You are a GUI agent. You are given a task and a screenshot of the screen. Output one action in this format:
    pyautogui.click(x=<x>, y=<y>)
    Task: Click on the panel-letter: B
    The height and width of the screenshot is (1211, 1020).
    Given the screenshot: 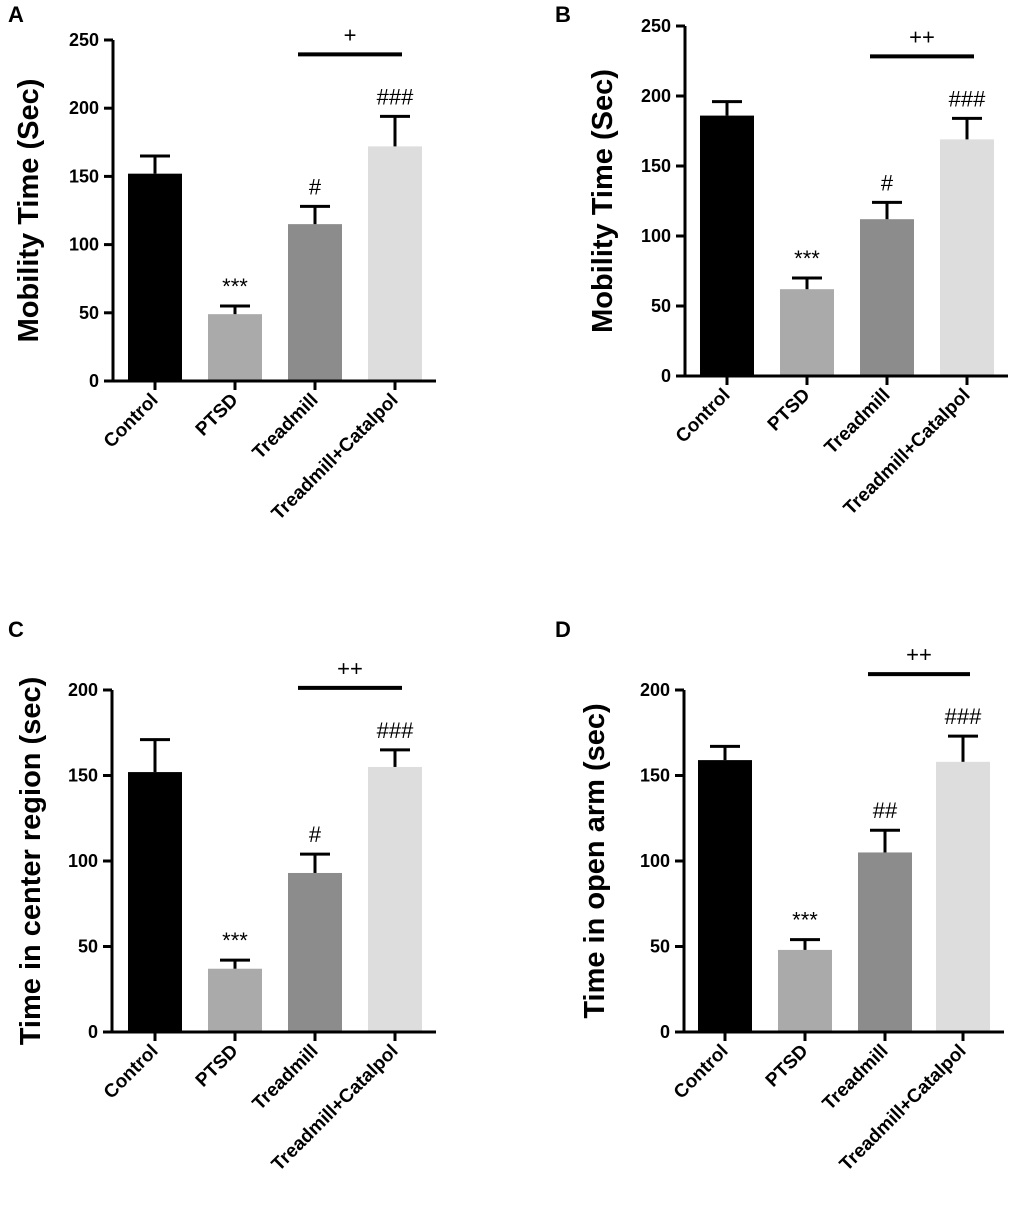 What is the action you would take?
    pyautogui.click(x=563, y=14)
    